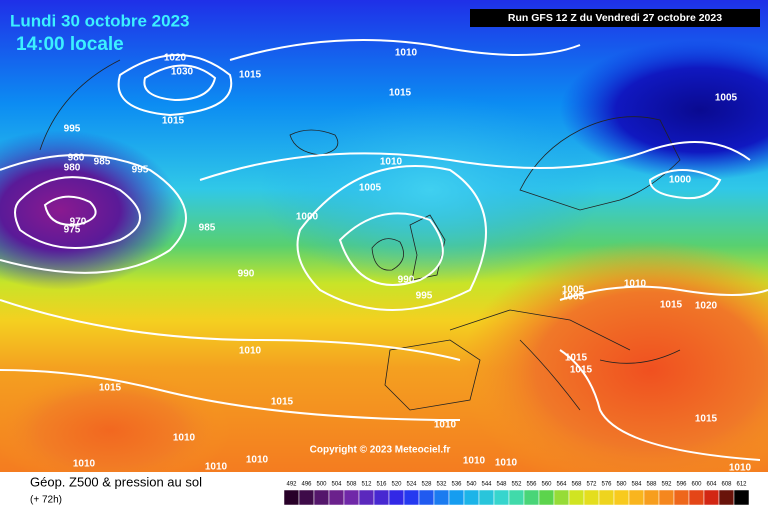 Image resolution: width=768 pixels, height=512 pixels. What do you see at coordinates (531, 485) in the screenshot?
I see `legend-label: 556` at bounding box center [531, 485].